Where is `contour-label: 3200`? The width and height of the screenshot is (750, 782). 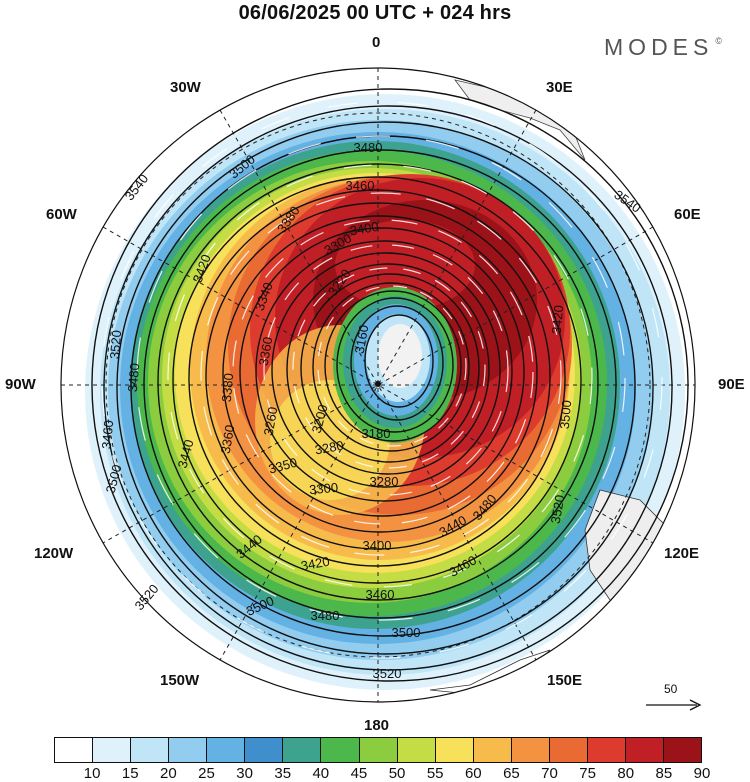
contour-label: 3200 is located at coordinates (320, 419).